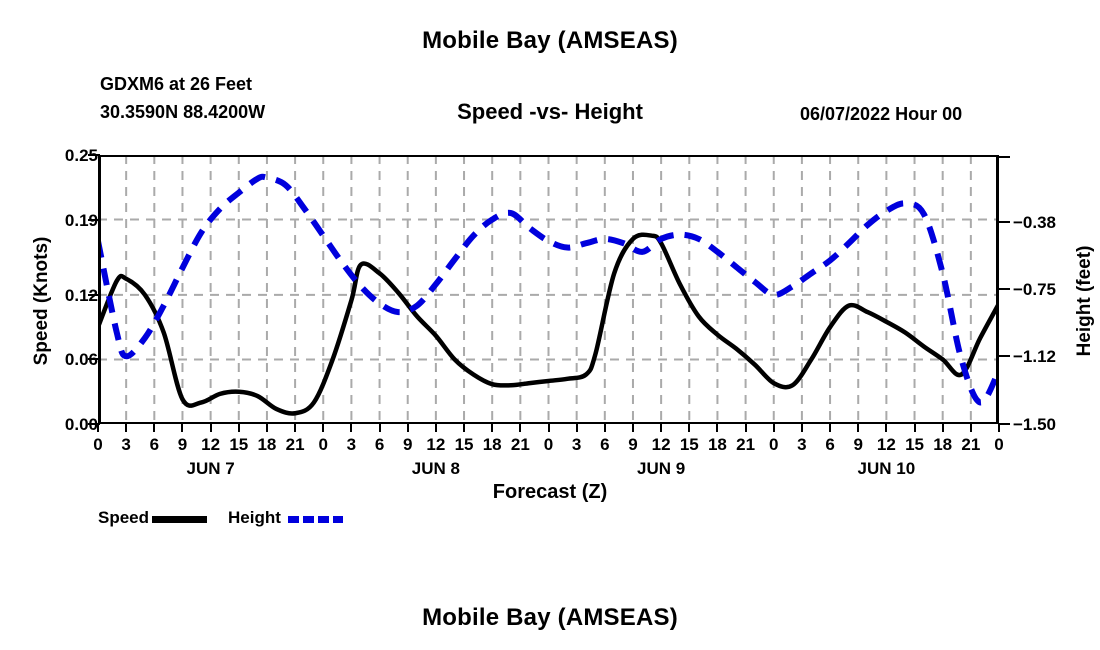  I want to click on x-axis-label: Forecast (Z), so click(550, 492).